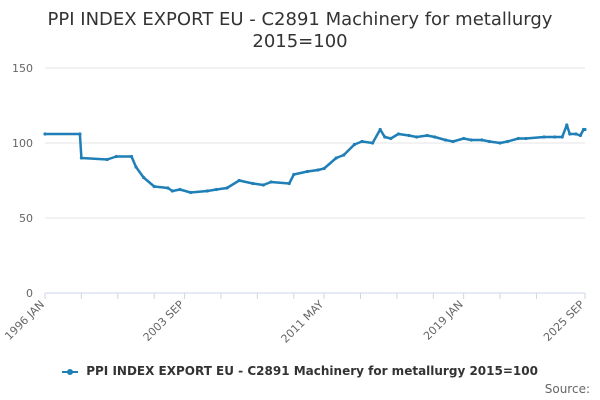 The image size is (600, 400). I want to click on x-tick-label: 2019 JAN, so click(443, 320).